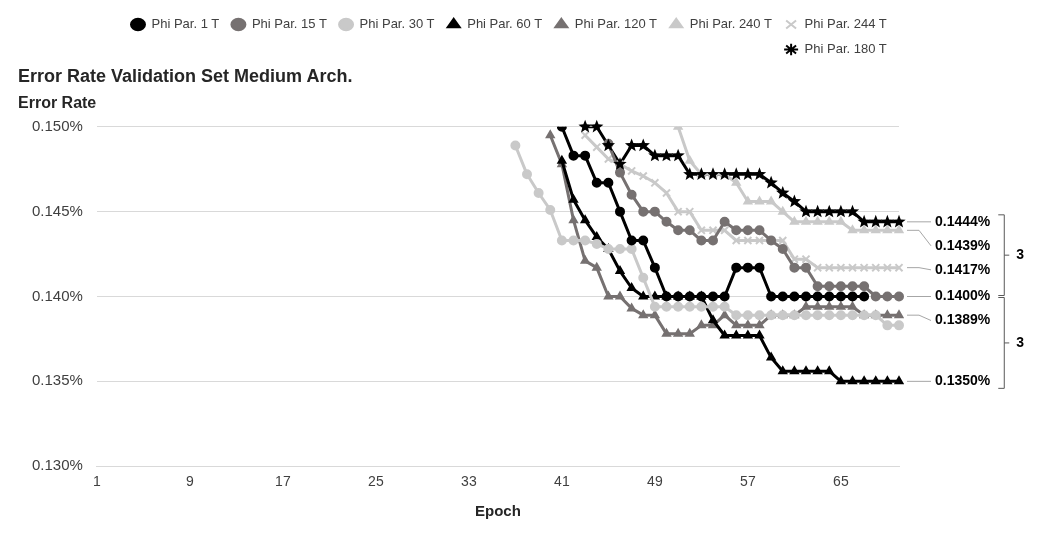 The width and height of the screenshot is (1059, 533). What do you see at coordinates (57, 102) in the screenshot?
I see `y-axis-title: Error Rate` at bounding box center [57, 102].